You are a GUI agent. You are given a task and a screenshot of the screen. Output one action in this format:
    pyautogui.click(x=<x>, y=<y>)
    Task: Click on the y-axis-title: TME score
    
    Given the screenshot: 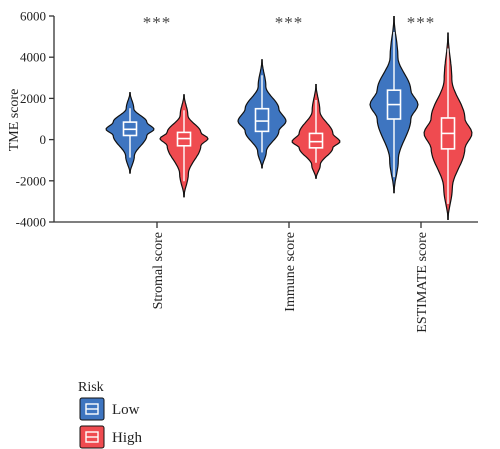 What is the action you would take?
    pyautogui.click(x=14, y=120)
    